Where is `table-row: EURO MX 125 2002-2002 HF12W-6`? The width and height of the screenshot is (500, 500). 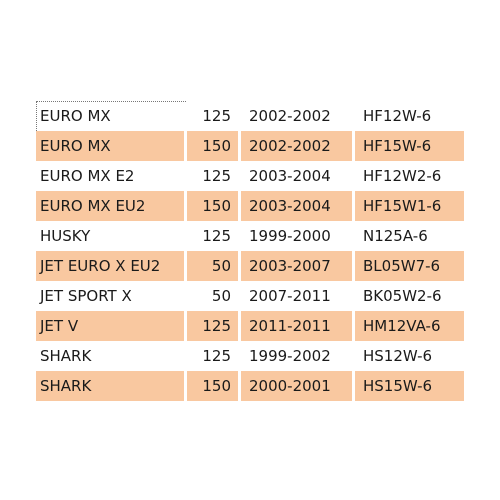
table-row: EURO MX 125 2002-2002 HF12W-6 is located at coordinates (250, 116).